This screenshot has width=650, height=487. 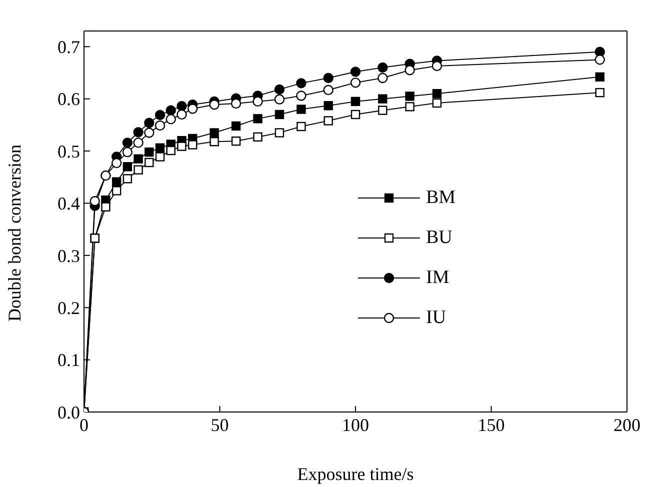 What do you see at coordinates (69, 412) in the screenshot?
I see `y-tick-label: 0.0` at bounding box center [69, 412].